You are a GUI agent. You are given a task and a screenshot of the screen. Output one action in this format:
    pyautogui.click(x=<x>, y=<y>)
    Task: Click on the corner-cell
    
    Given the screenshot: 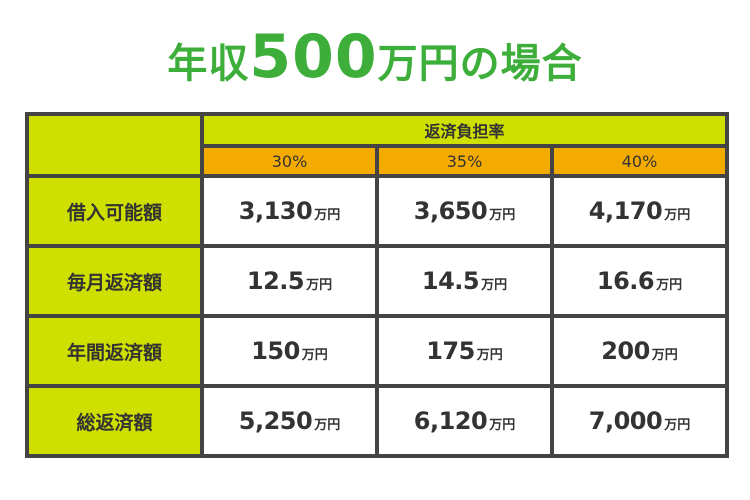 What is the action you would take?
    pyautogui.click(x=114, y=145)
    